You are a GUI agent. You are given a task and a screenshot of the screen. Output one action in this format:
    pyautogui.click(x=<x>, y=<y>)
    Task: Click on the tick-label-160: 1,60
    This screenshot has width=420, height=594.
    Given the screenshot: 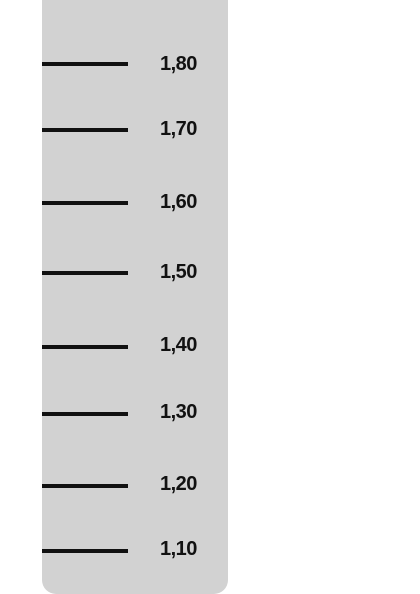 What is the action you would take?
    pyautogui.click(x=178, y=202)
    